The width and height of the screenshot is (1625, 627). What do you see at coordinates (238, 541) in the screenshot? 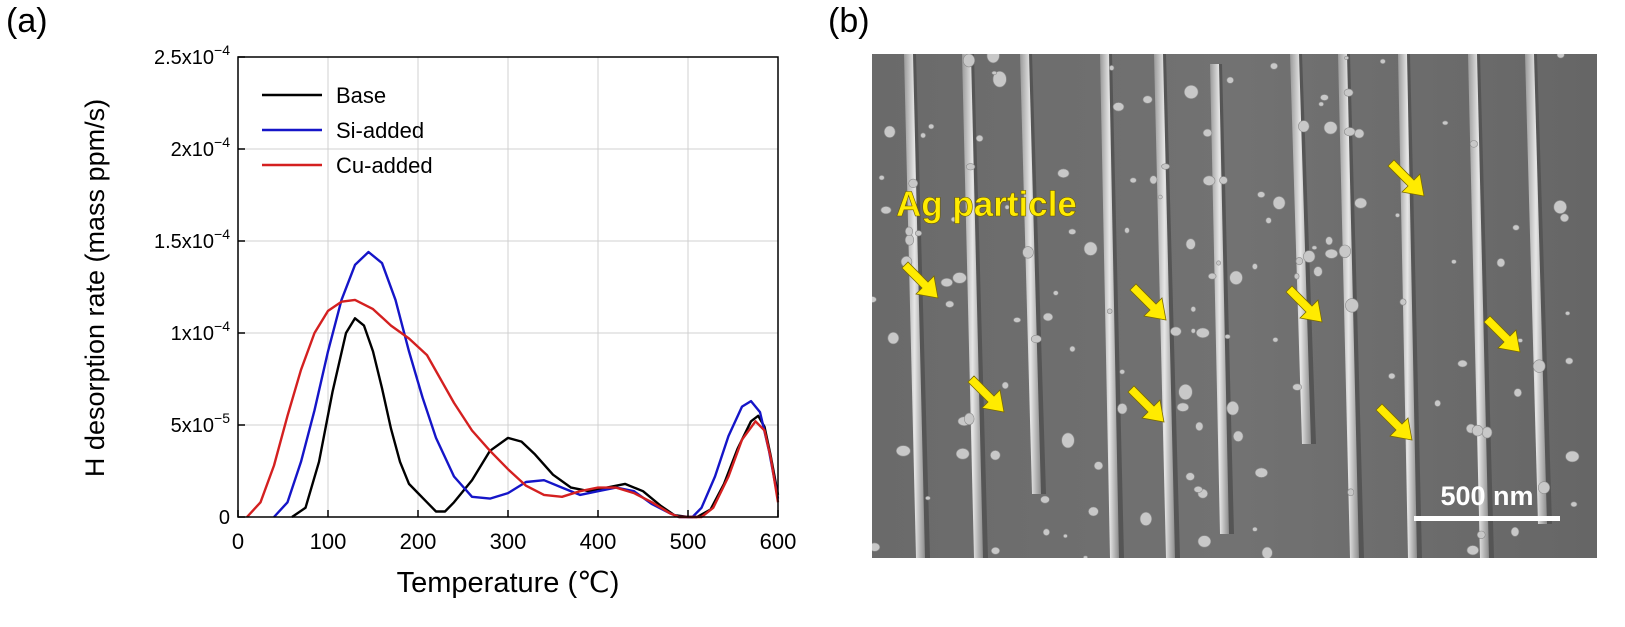
I see `x-tick-label: 0` at bounding box center [238, 541].